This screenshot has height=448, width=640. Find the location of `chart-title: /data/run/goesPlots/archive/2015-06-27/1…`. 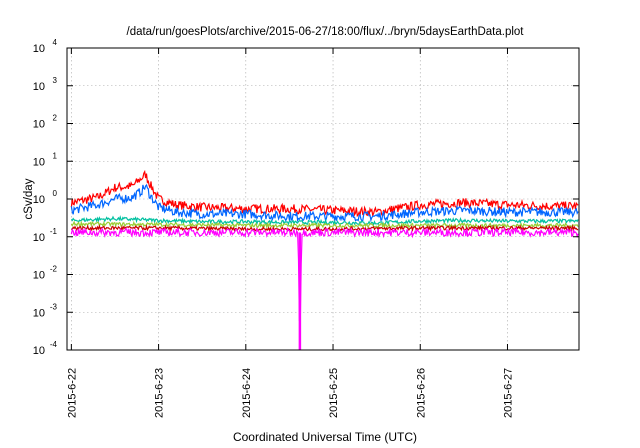

chart-title: /data/run/goesPlots/archive/2015-06-27/1… is located at coordinates (326, 32).